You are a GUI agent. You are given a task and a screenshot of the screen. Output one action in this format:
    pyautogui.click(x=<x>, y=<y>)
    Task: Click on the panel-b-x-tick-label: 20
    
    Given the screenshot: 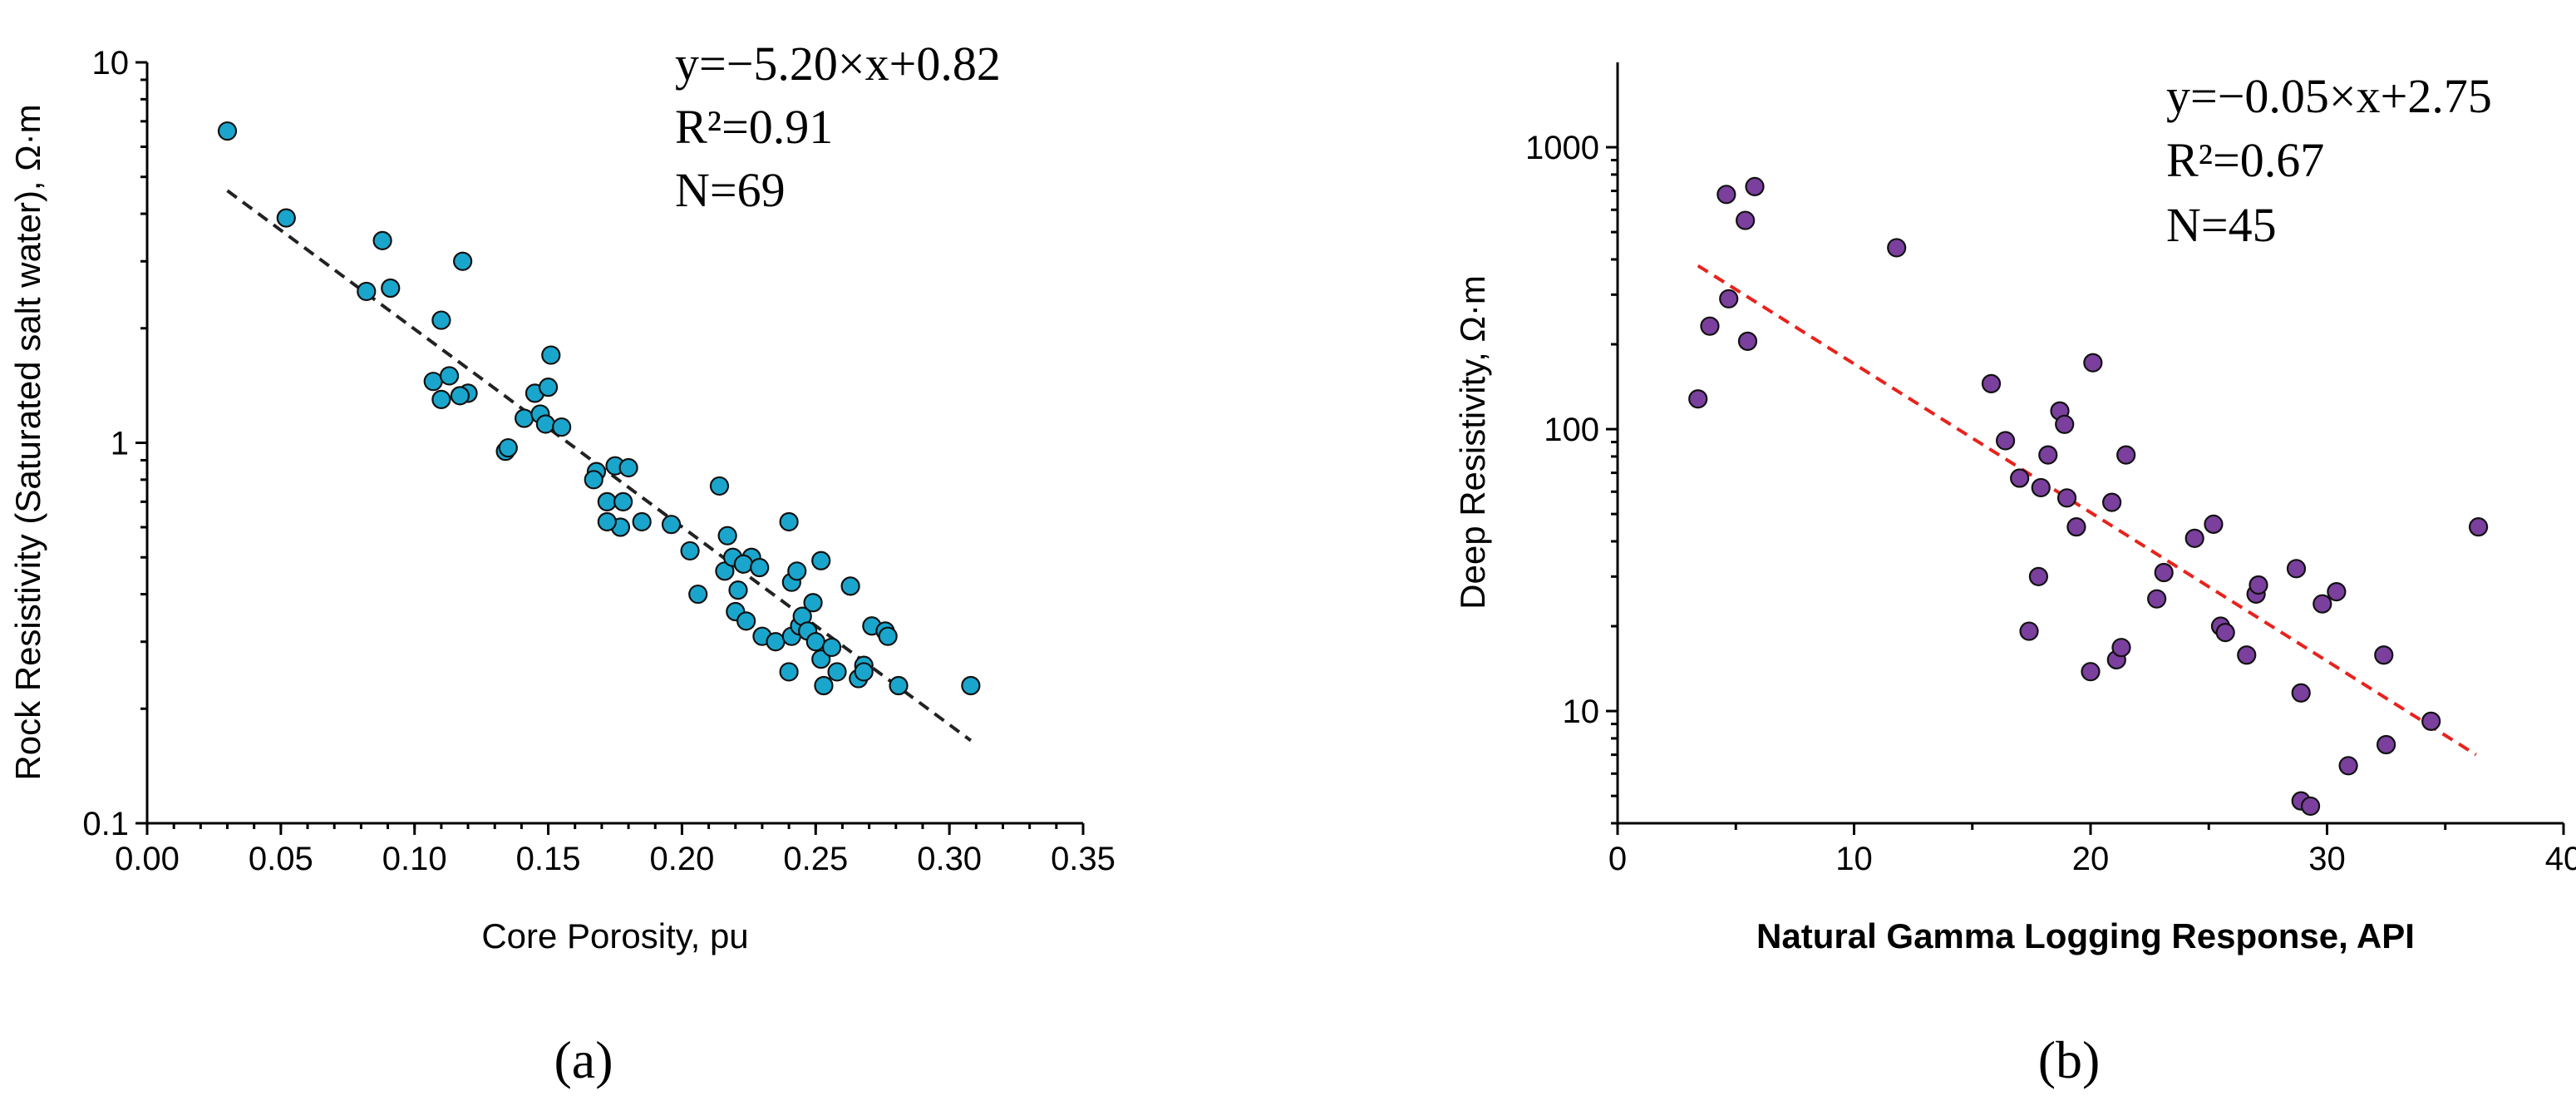 What is the action you would take?
    pyautogui.click(x=2091, y=859)
    